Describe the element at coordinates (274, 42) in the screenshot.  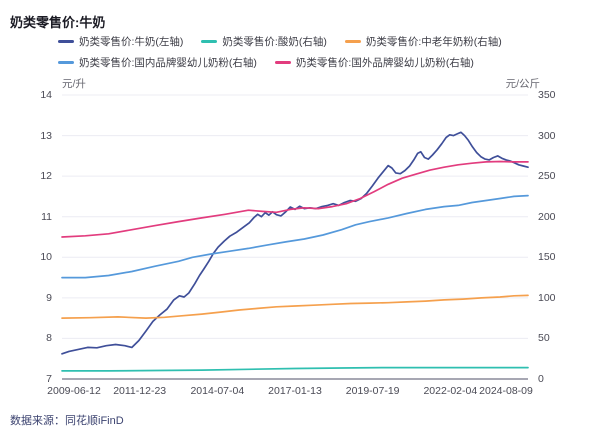
I see `legend-label: 奶类零售价:酸奶(右轴)` at that location.